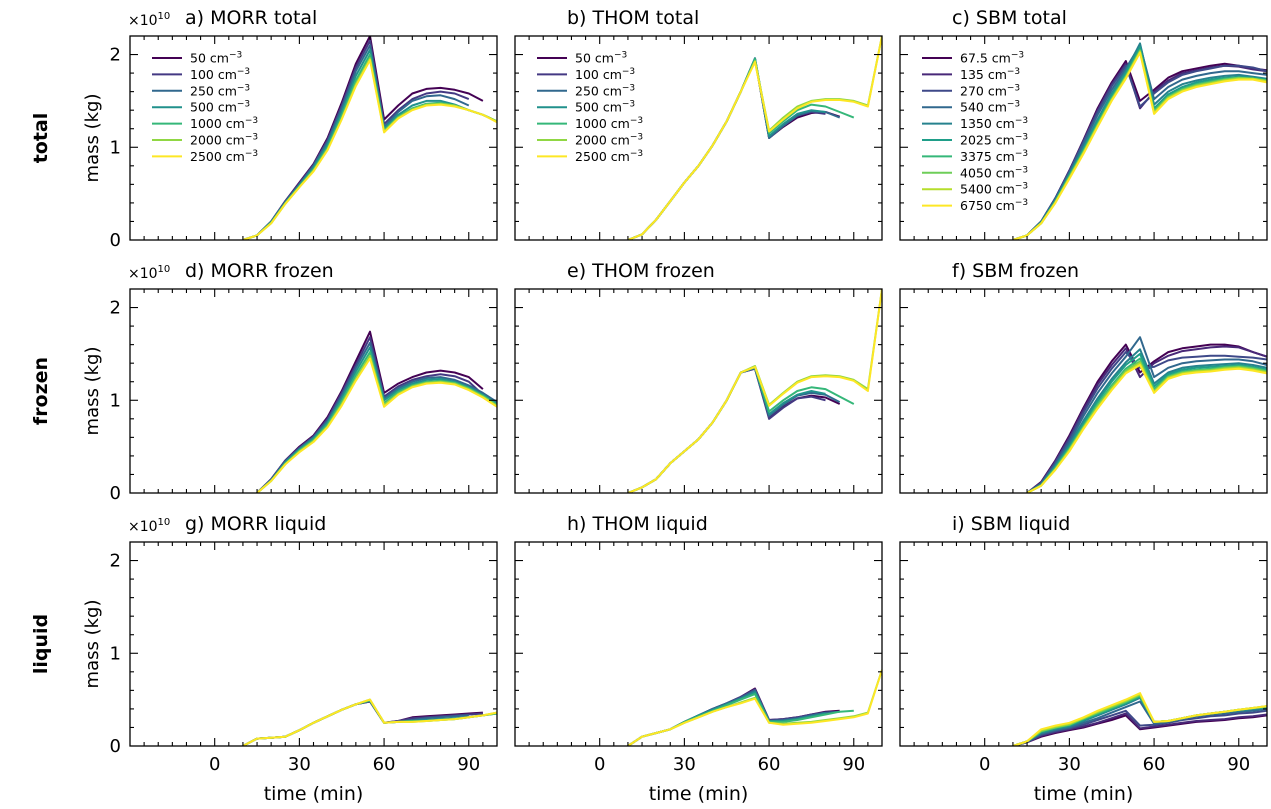 The width and height of the screenshot is (1271, 809). Describe the element at coordinates (987, 156) in the screenshot. I see `legend-label-text: 3375 cm` at that location.